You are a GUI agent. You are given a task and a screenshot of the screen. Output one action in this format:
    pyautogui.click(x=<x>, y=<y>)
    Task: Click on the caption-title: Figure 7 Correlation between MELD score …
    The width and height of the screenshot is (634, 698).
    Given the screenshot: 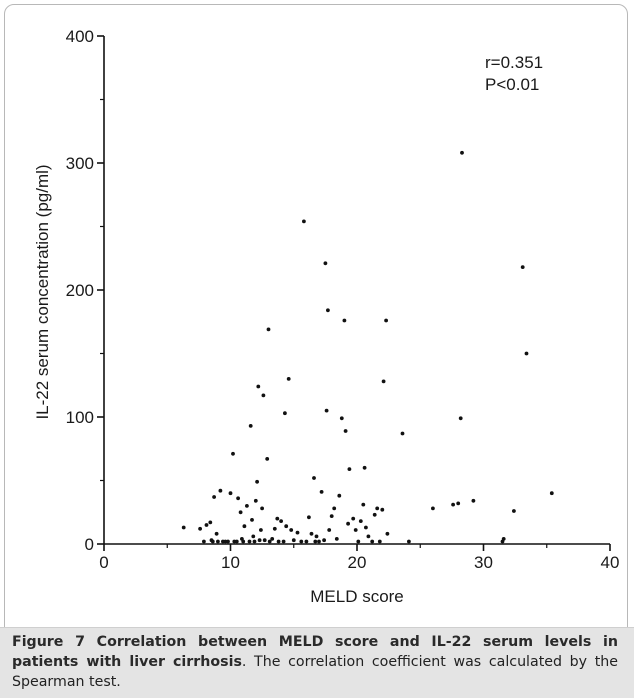 What is the action you would take?
    pyautogui.click(x=315, y=652)
    